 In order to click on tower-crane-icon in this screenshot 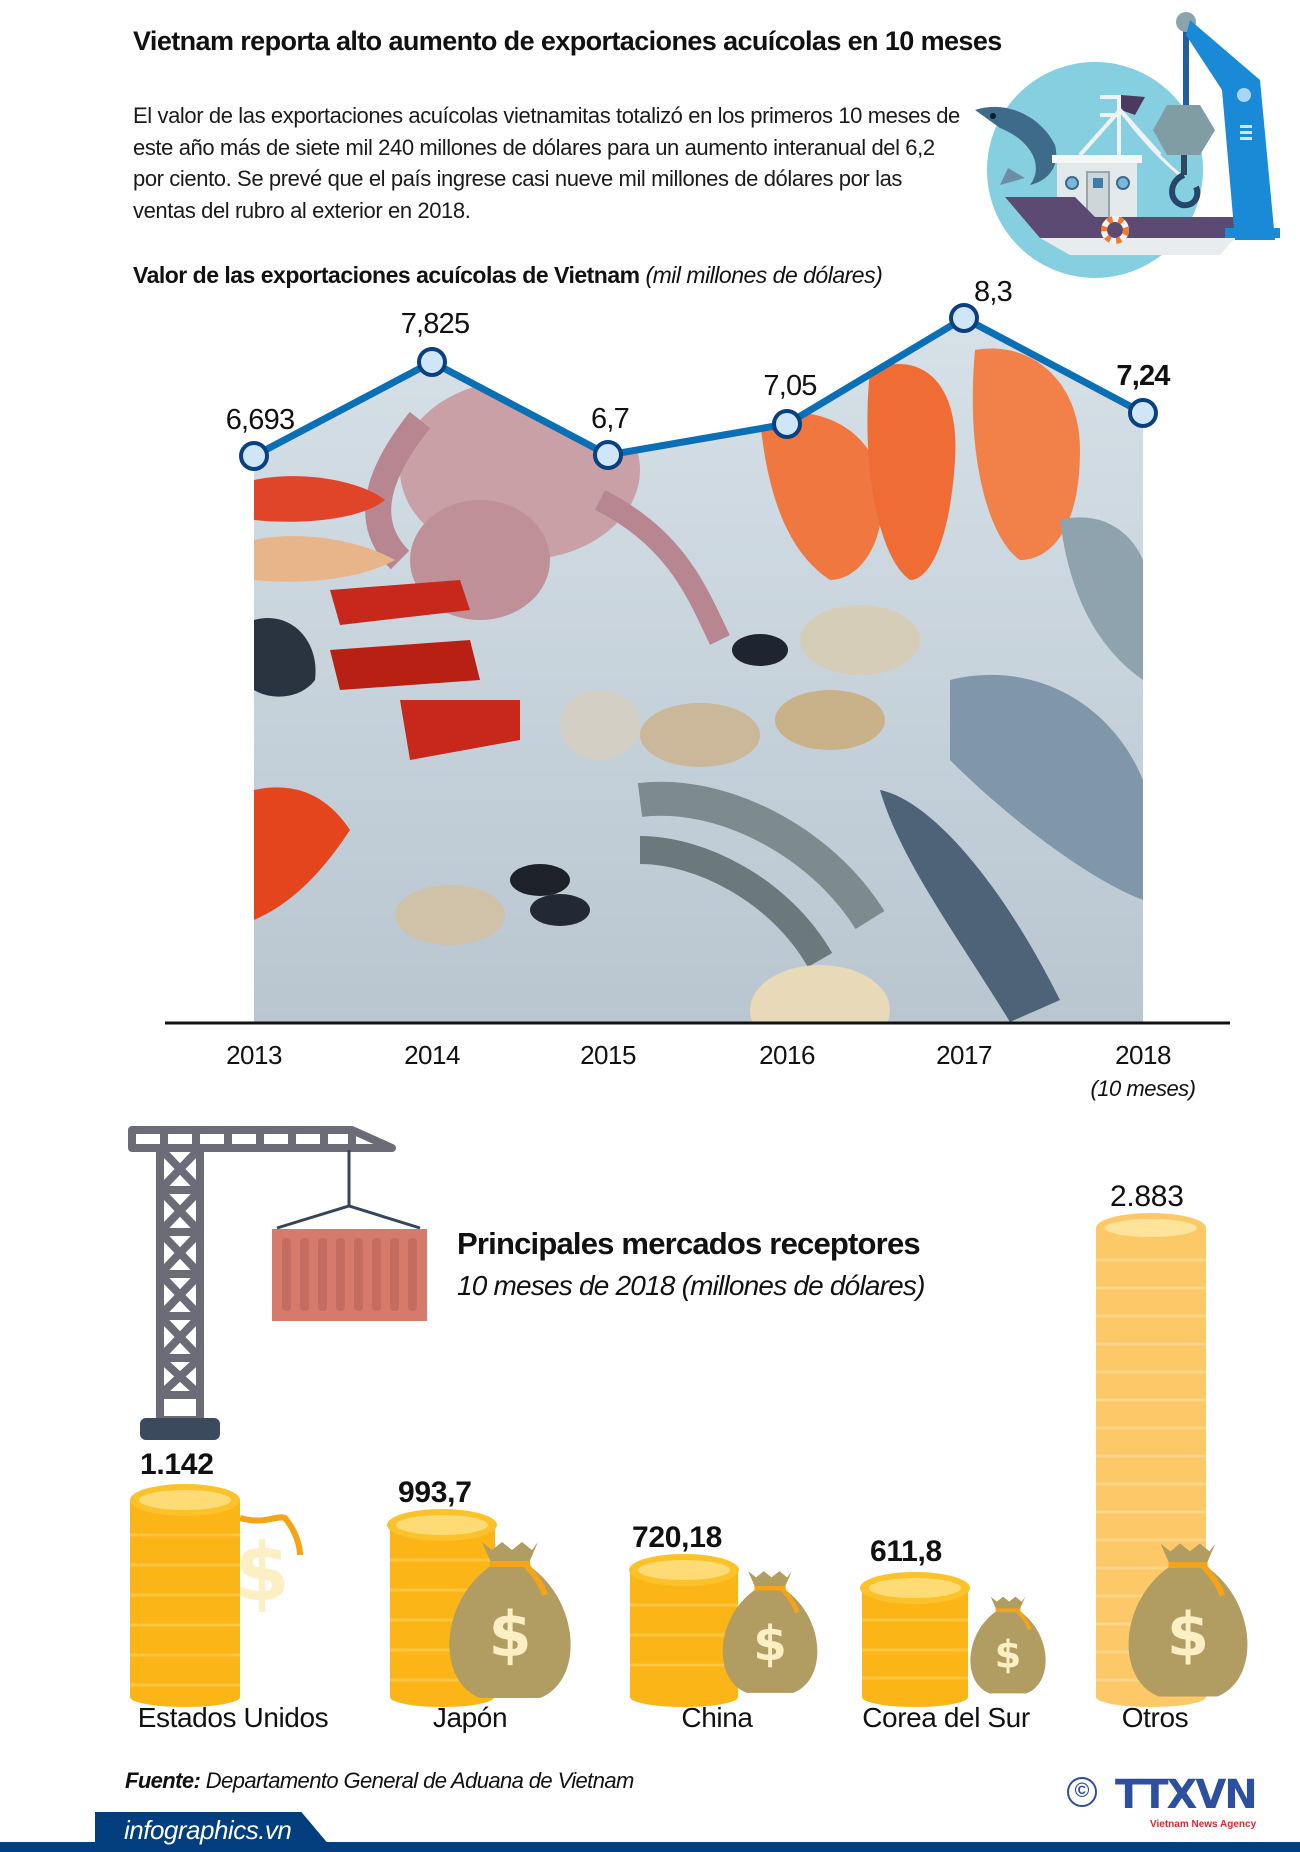, I will do `click(277, 1283)`.